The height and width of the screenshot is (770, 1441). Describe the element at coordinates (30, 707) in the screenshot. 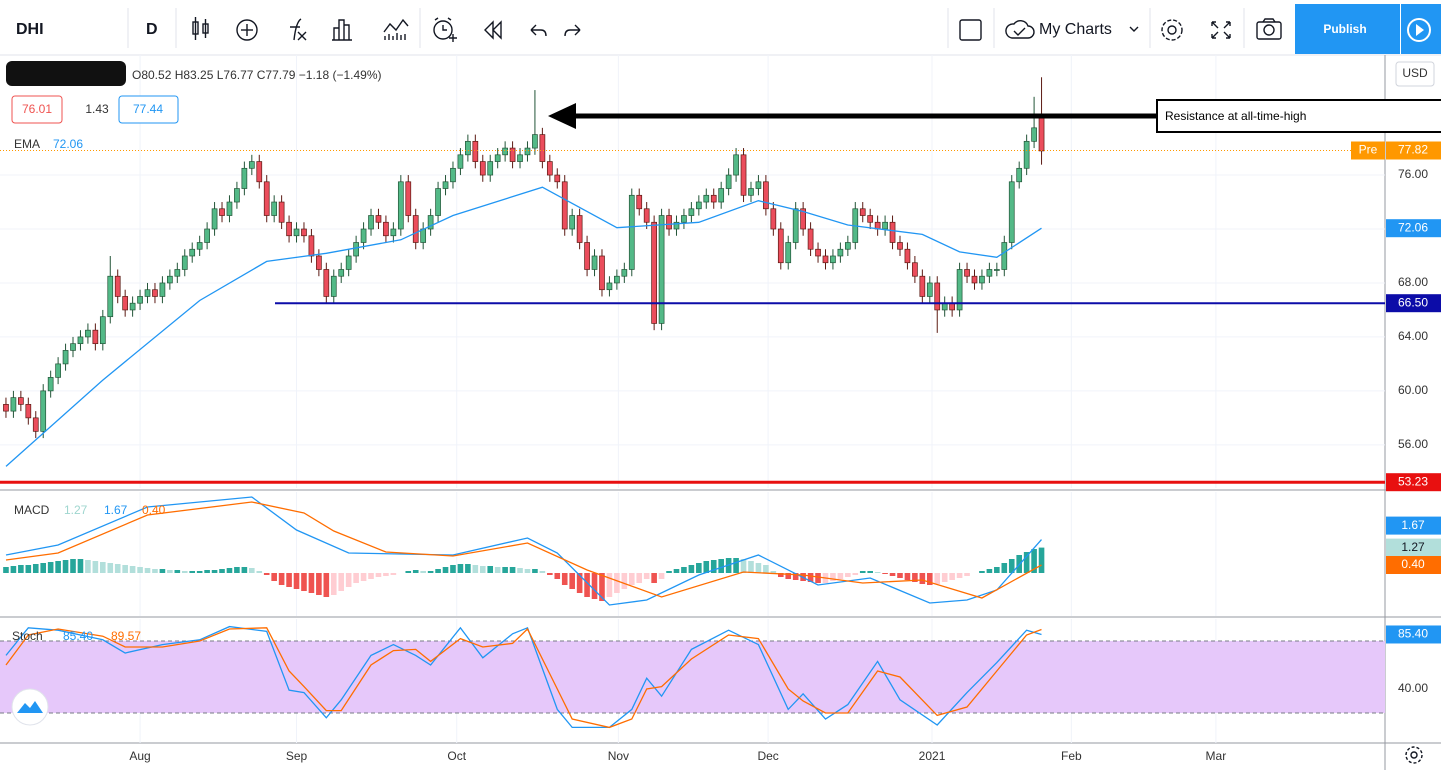

I see `logo-badge` at that location.